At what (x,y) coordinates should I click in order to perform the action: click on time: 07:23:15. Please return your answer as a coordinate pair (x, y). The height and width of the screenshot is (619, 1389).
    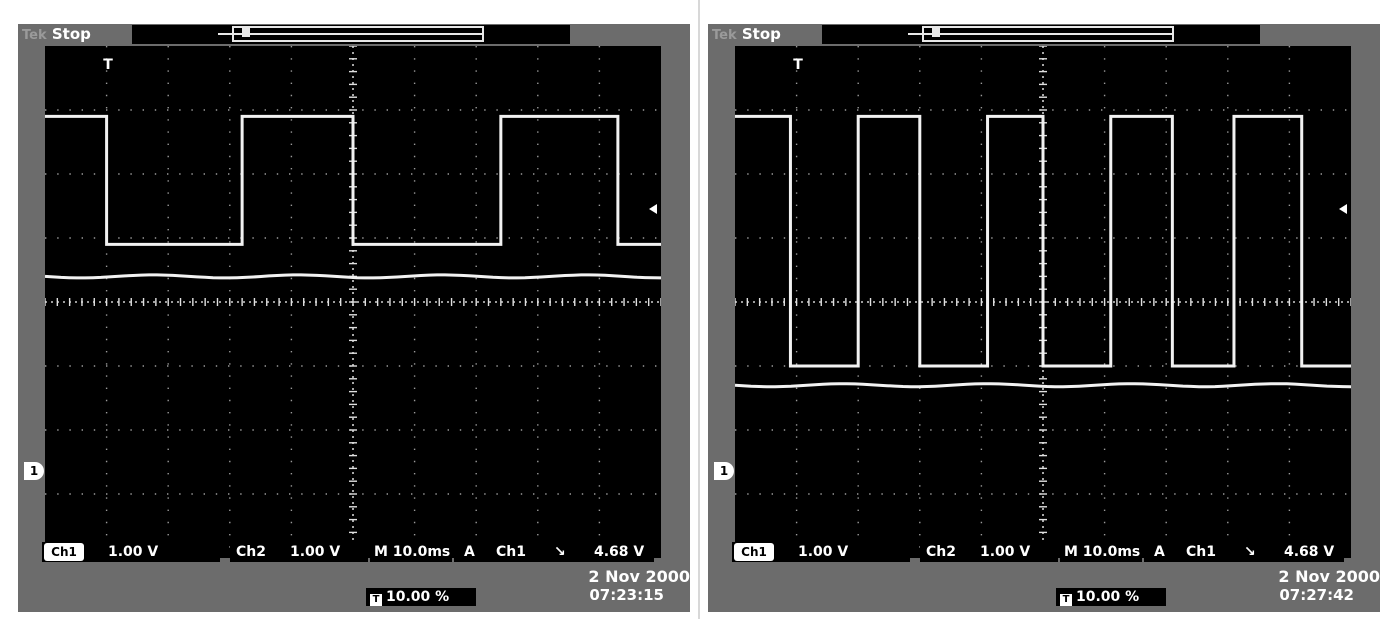
    Looking at the image, I should click on (626, 595).